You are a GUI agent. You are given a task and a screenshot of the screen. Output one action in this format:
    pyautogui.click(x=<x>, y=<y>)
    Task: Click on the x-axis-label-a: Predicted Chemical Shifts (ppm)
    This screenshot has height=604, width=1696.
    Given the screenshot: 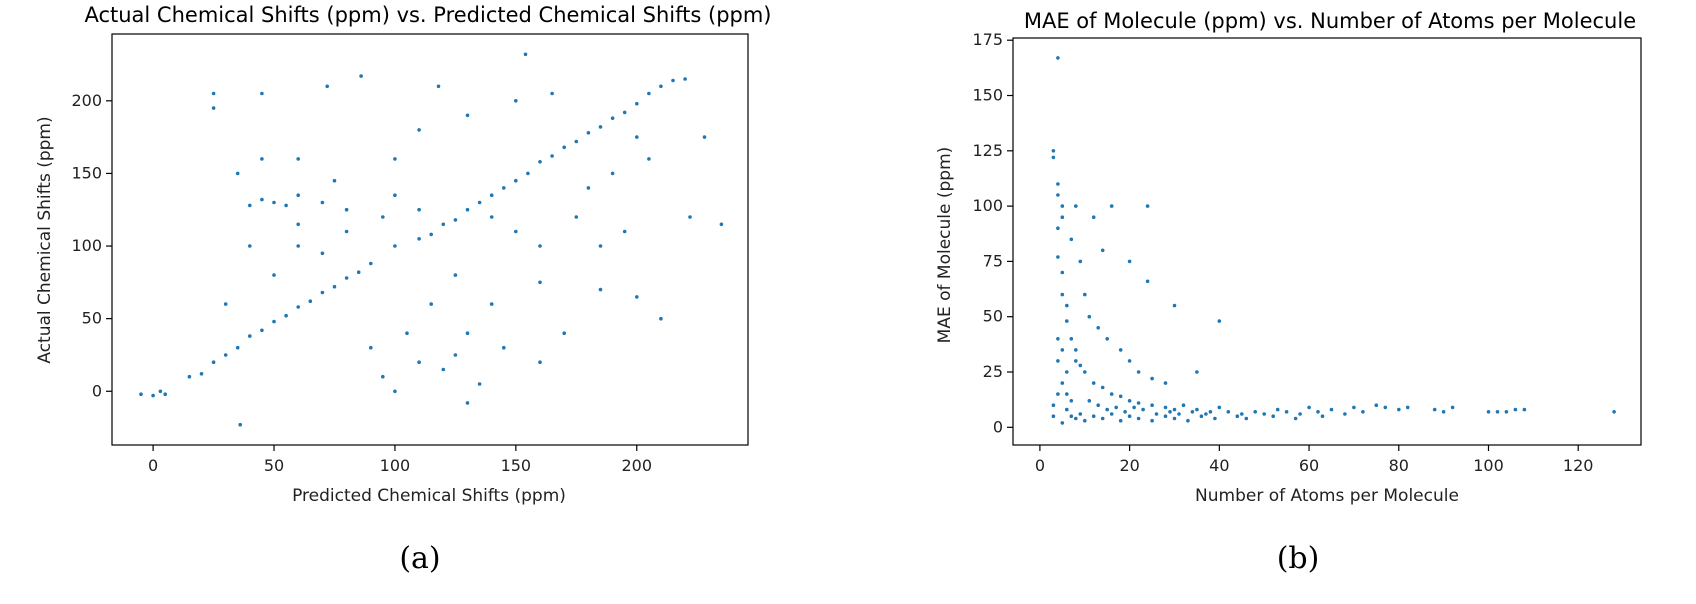 What is the action you would take?
    pyautogui.click(x=429, y=496)
    